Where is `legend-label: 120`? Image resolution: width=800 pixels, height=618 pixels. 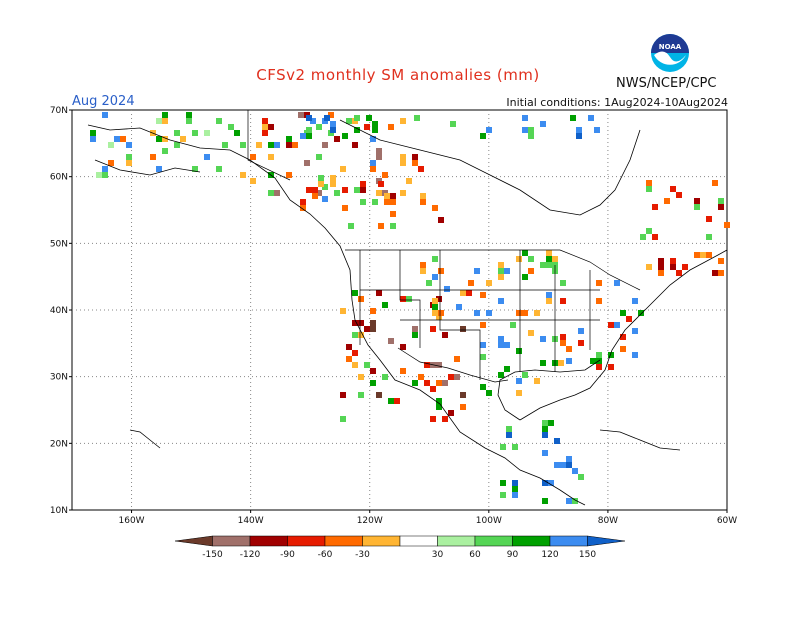 legend-label: 120 is located at coordinates (549, 555).